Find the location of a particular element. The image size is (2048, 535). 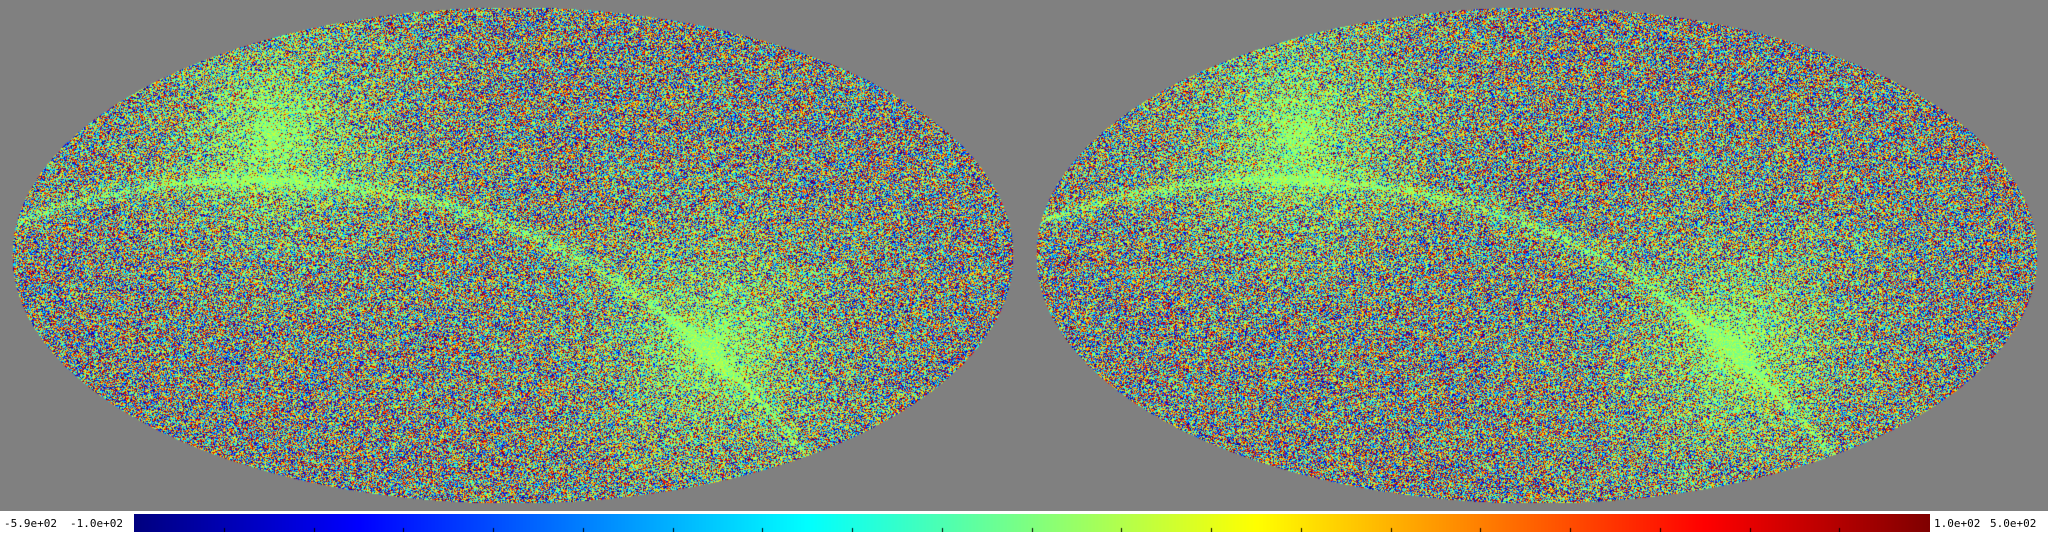

colorbar-min-label: -5.9e+02 is located at coordinates (30, 523).